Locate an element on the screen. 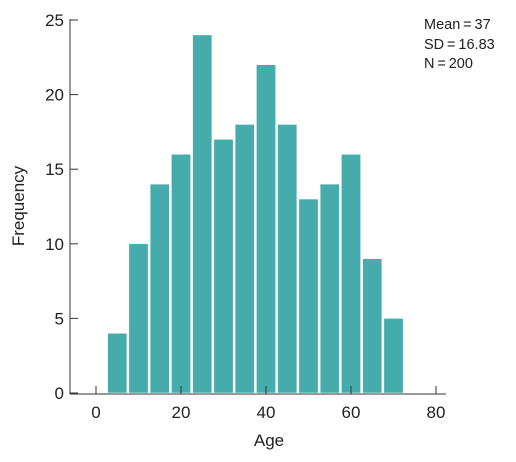  y-tick-label-0: 0 is located at coordinates (59, 393).